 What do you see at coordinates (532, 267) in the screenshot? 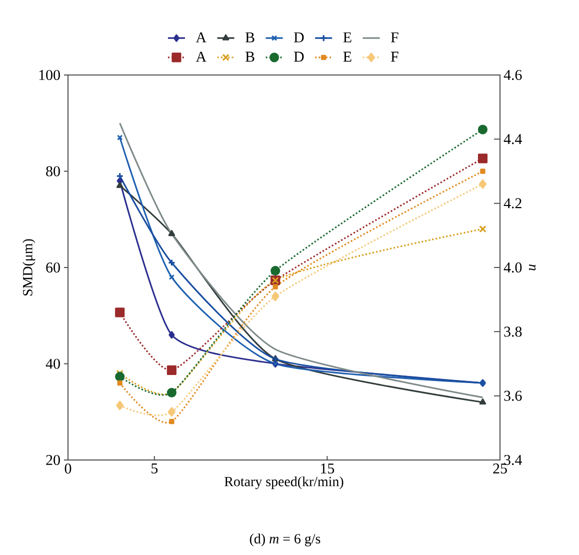
I see `y2-axis-title: n` at bounding box center [532, 267].